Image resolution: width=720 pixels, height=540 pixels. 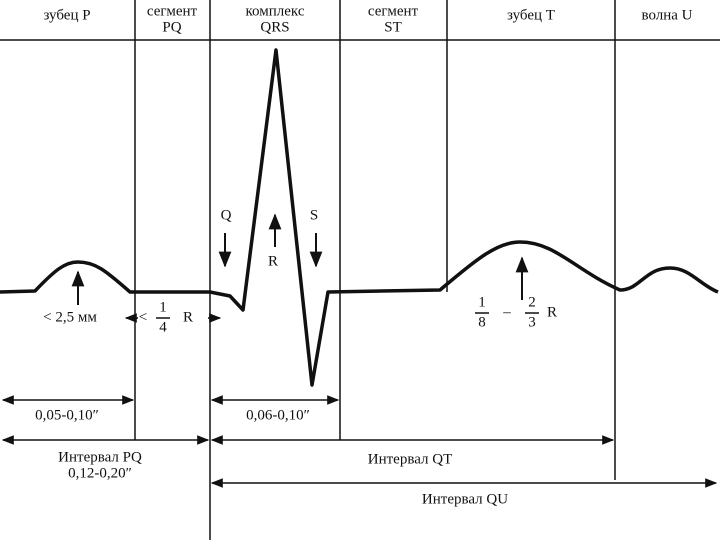 I want to click on qu-interval-title: Интервал QU, so click(x=465, y=499).